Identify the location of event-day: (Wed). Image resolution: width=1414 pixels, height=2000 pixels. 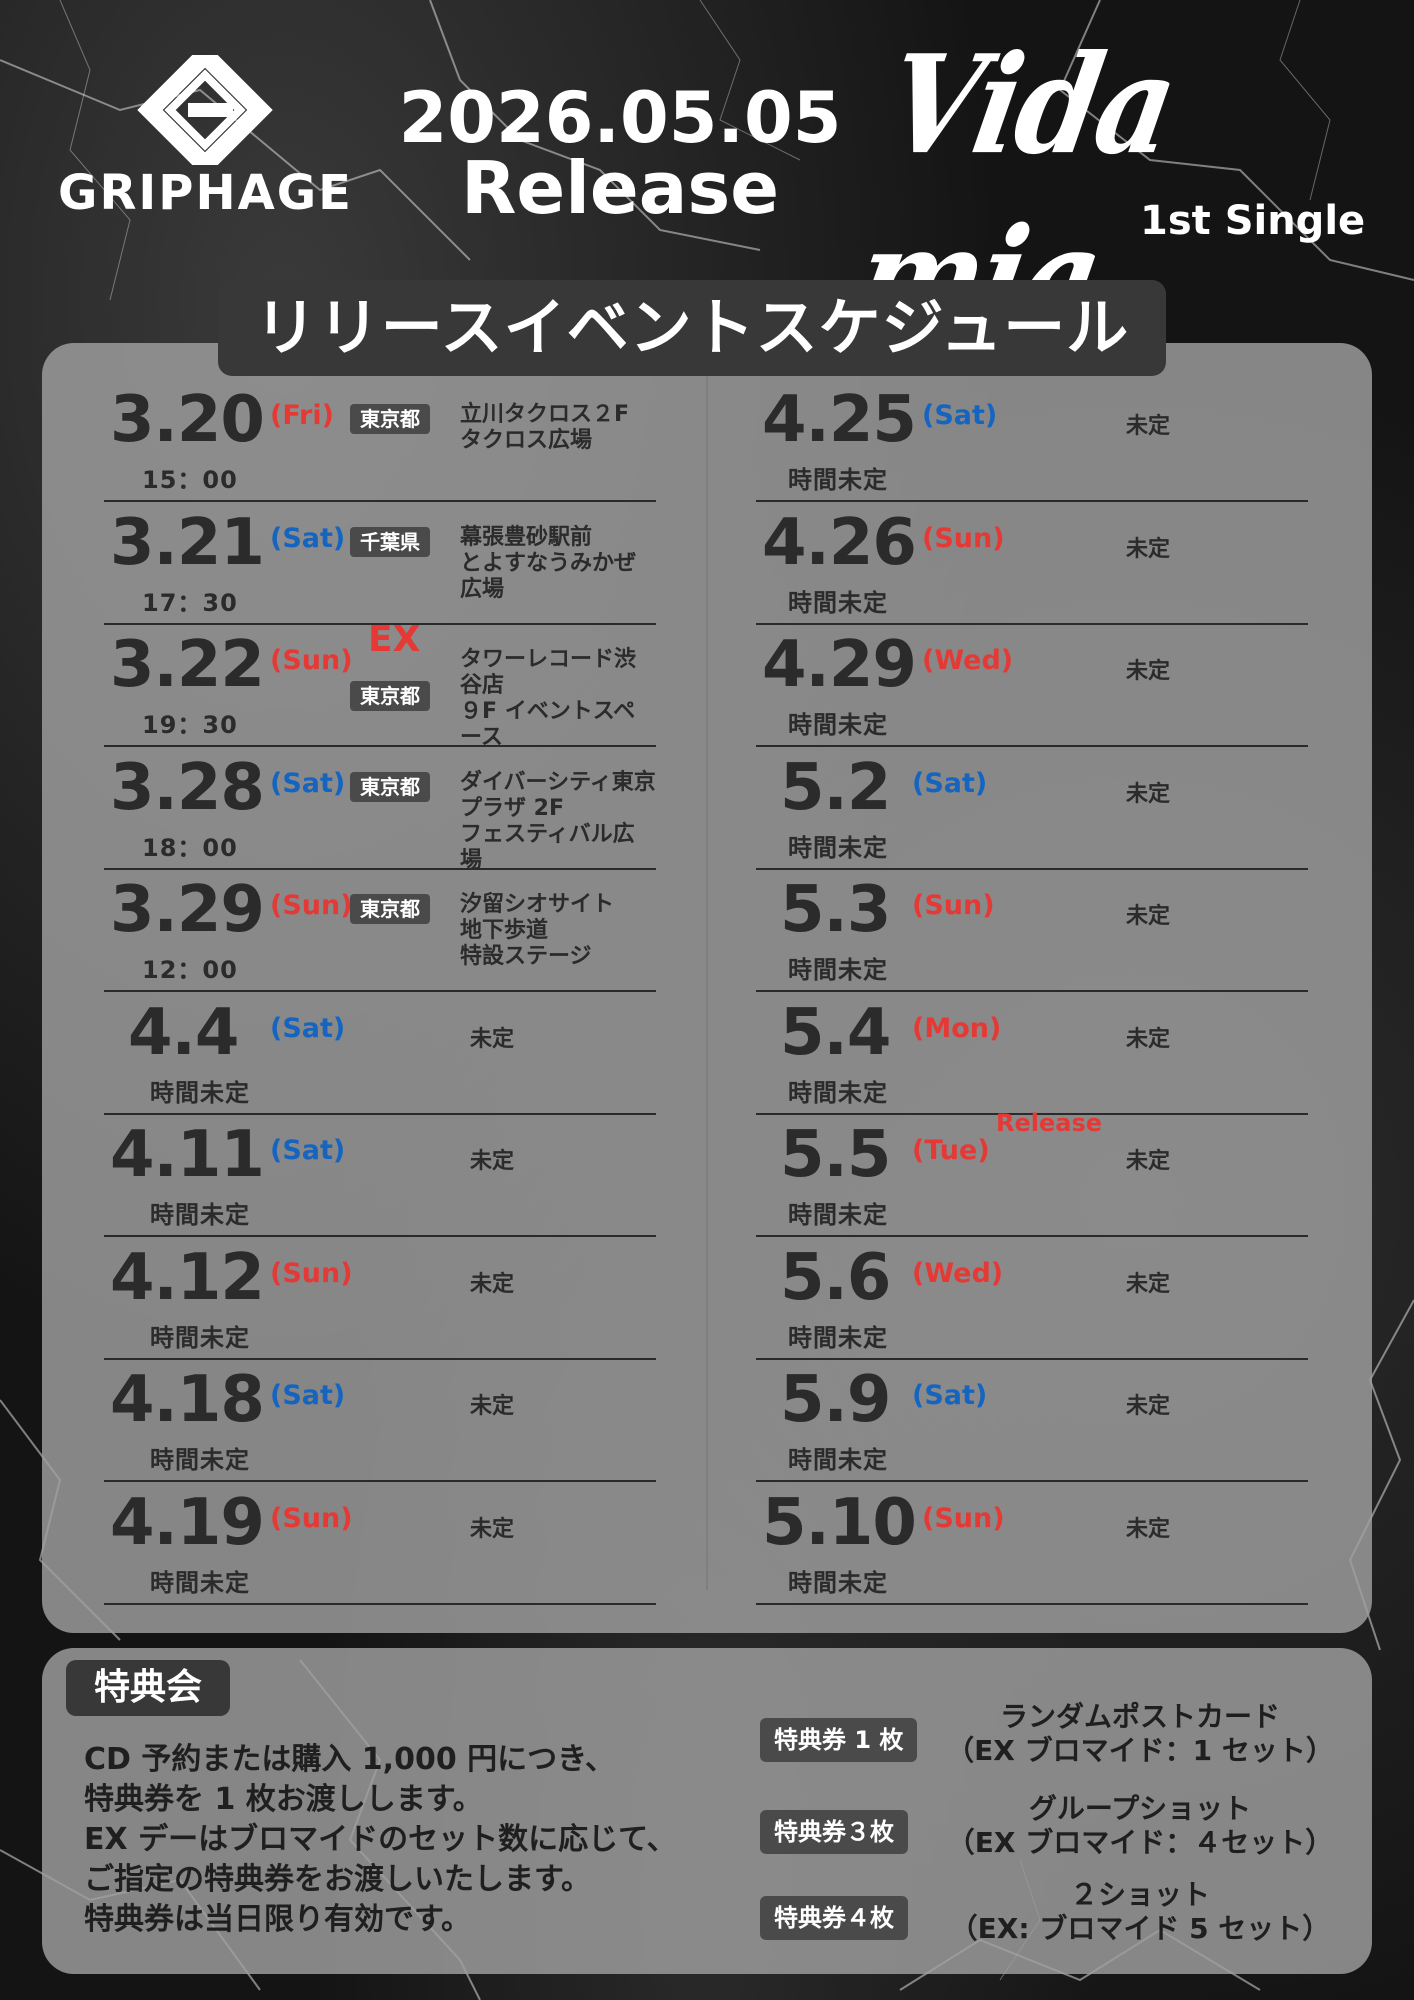
(958, 1273).